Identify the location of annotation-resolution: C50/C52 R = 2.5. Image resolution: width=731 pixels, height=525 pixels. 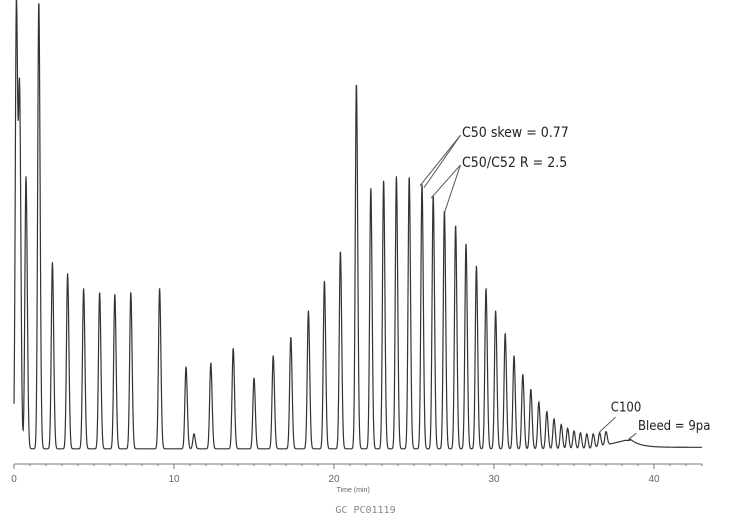
(514, 163).